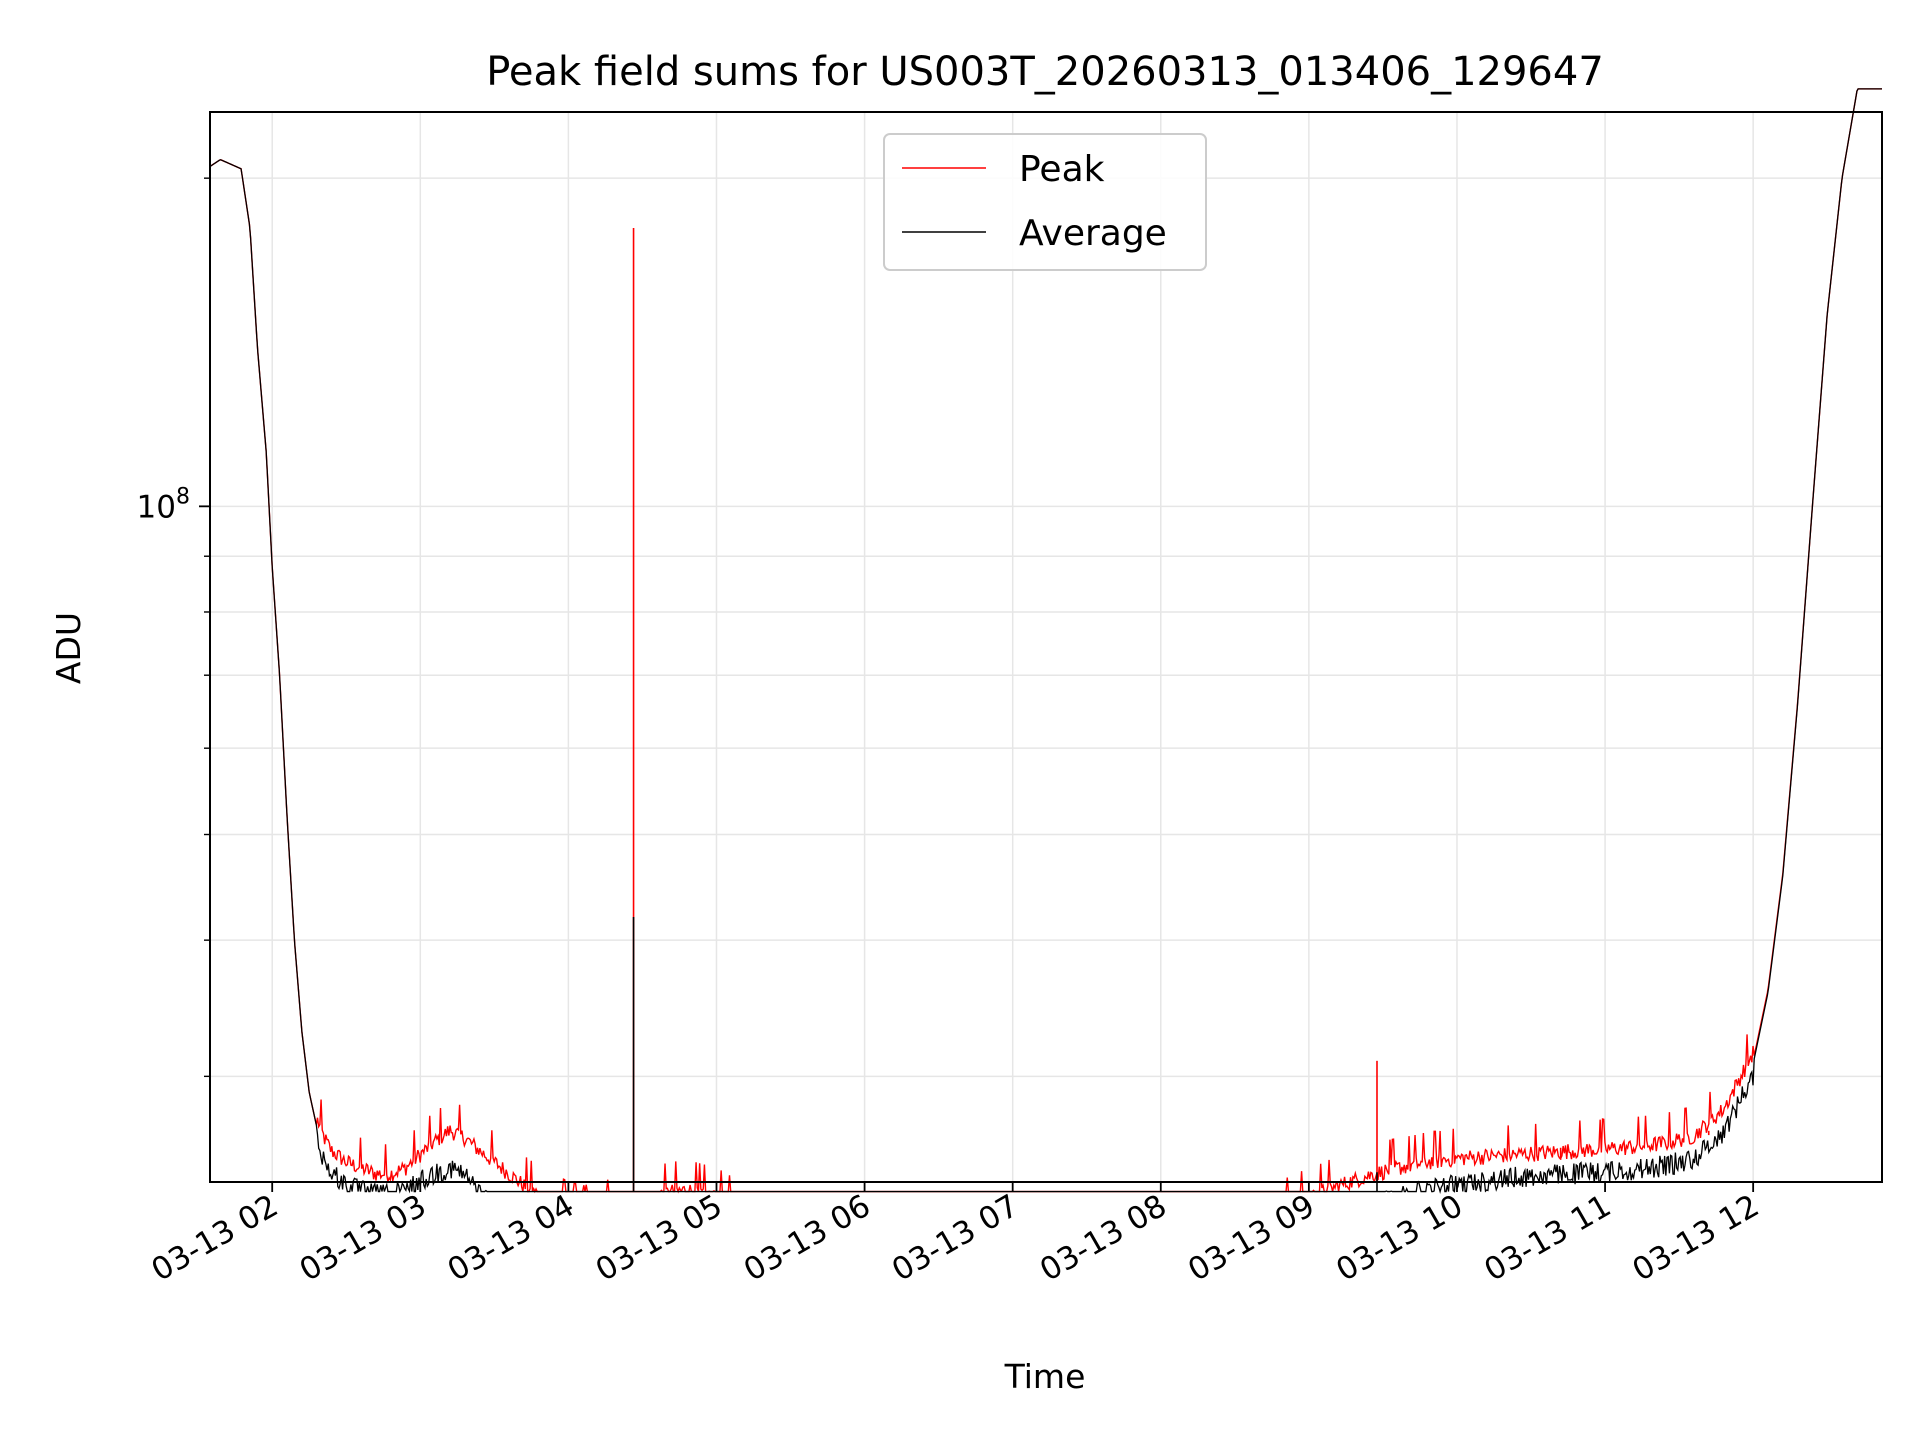  Describe the element at coordinates (1045, 202) in the screenshot. I see `legend: Peak Average` at that location.